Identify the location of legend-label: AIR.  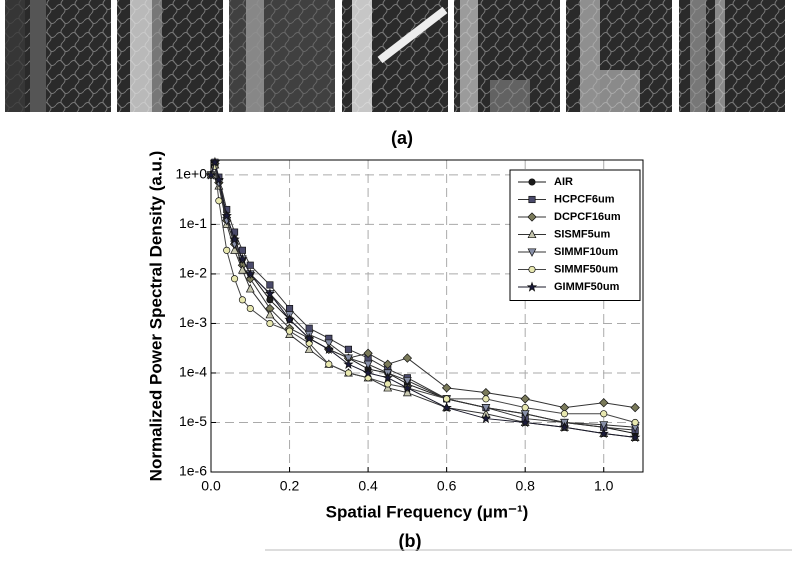
(563, 182).